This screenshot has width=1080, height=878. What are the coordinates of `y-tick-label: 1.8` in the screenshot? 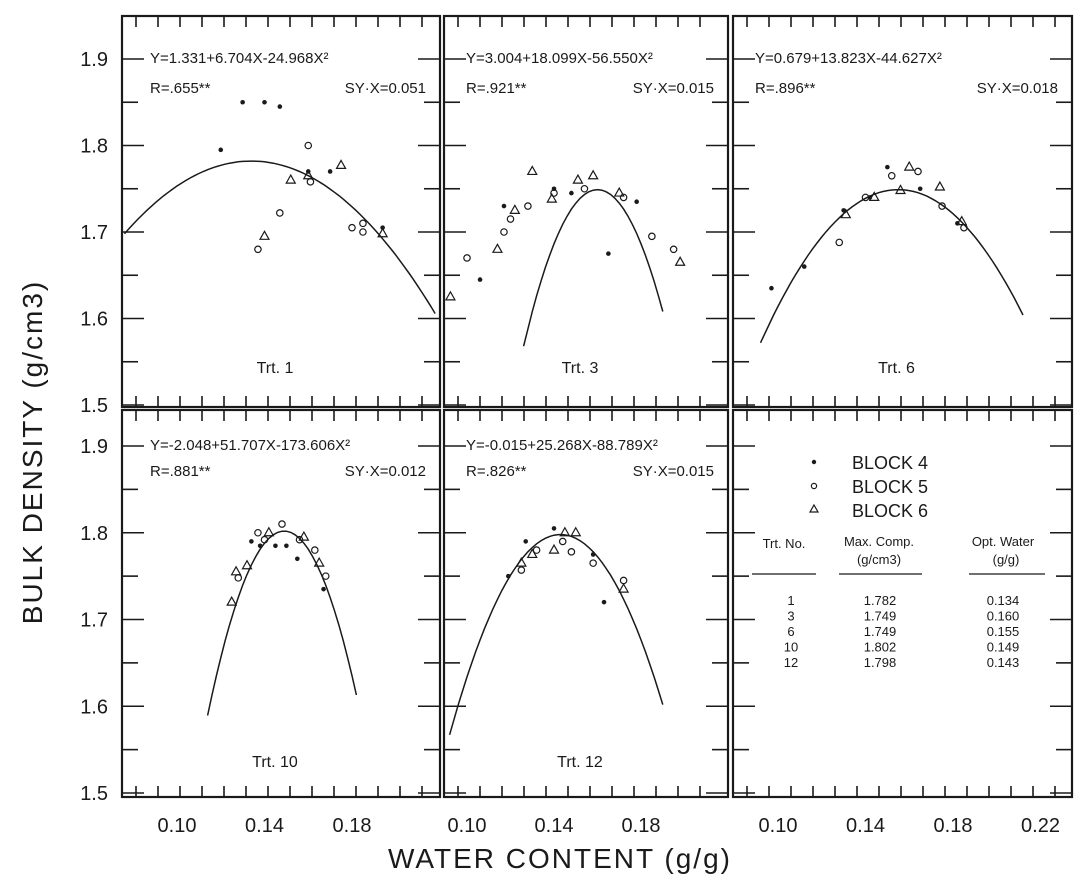 It's located at (94, 147).